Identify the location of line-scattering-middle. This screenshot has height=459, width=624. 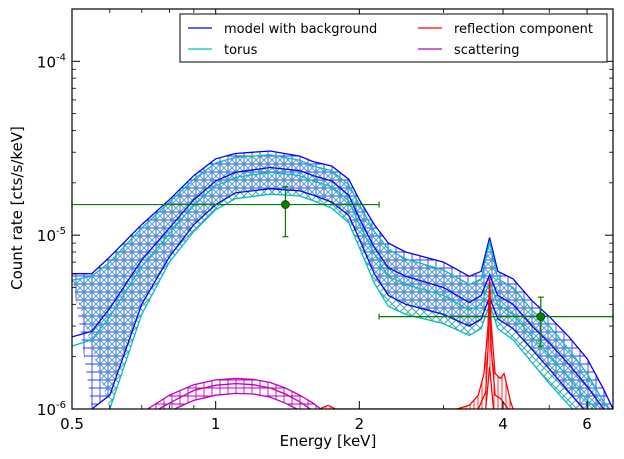
(234, 395).